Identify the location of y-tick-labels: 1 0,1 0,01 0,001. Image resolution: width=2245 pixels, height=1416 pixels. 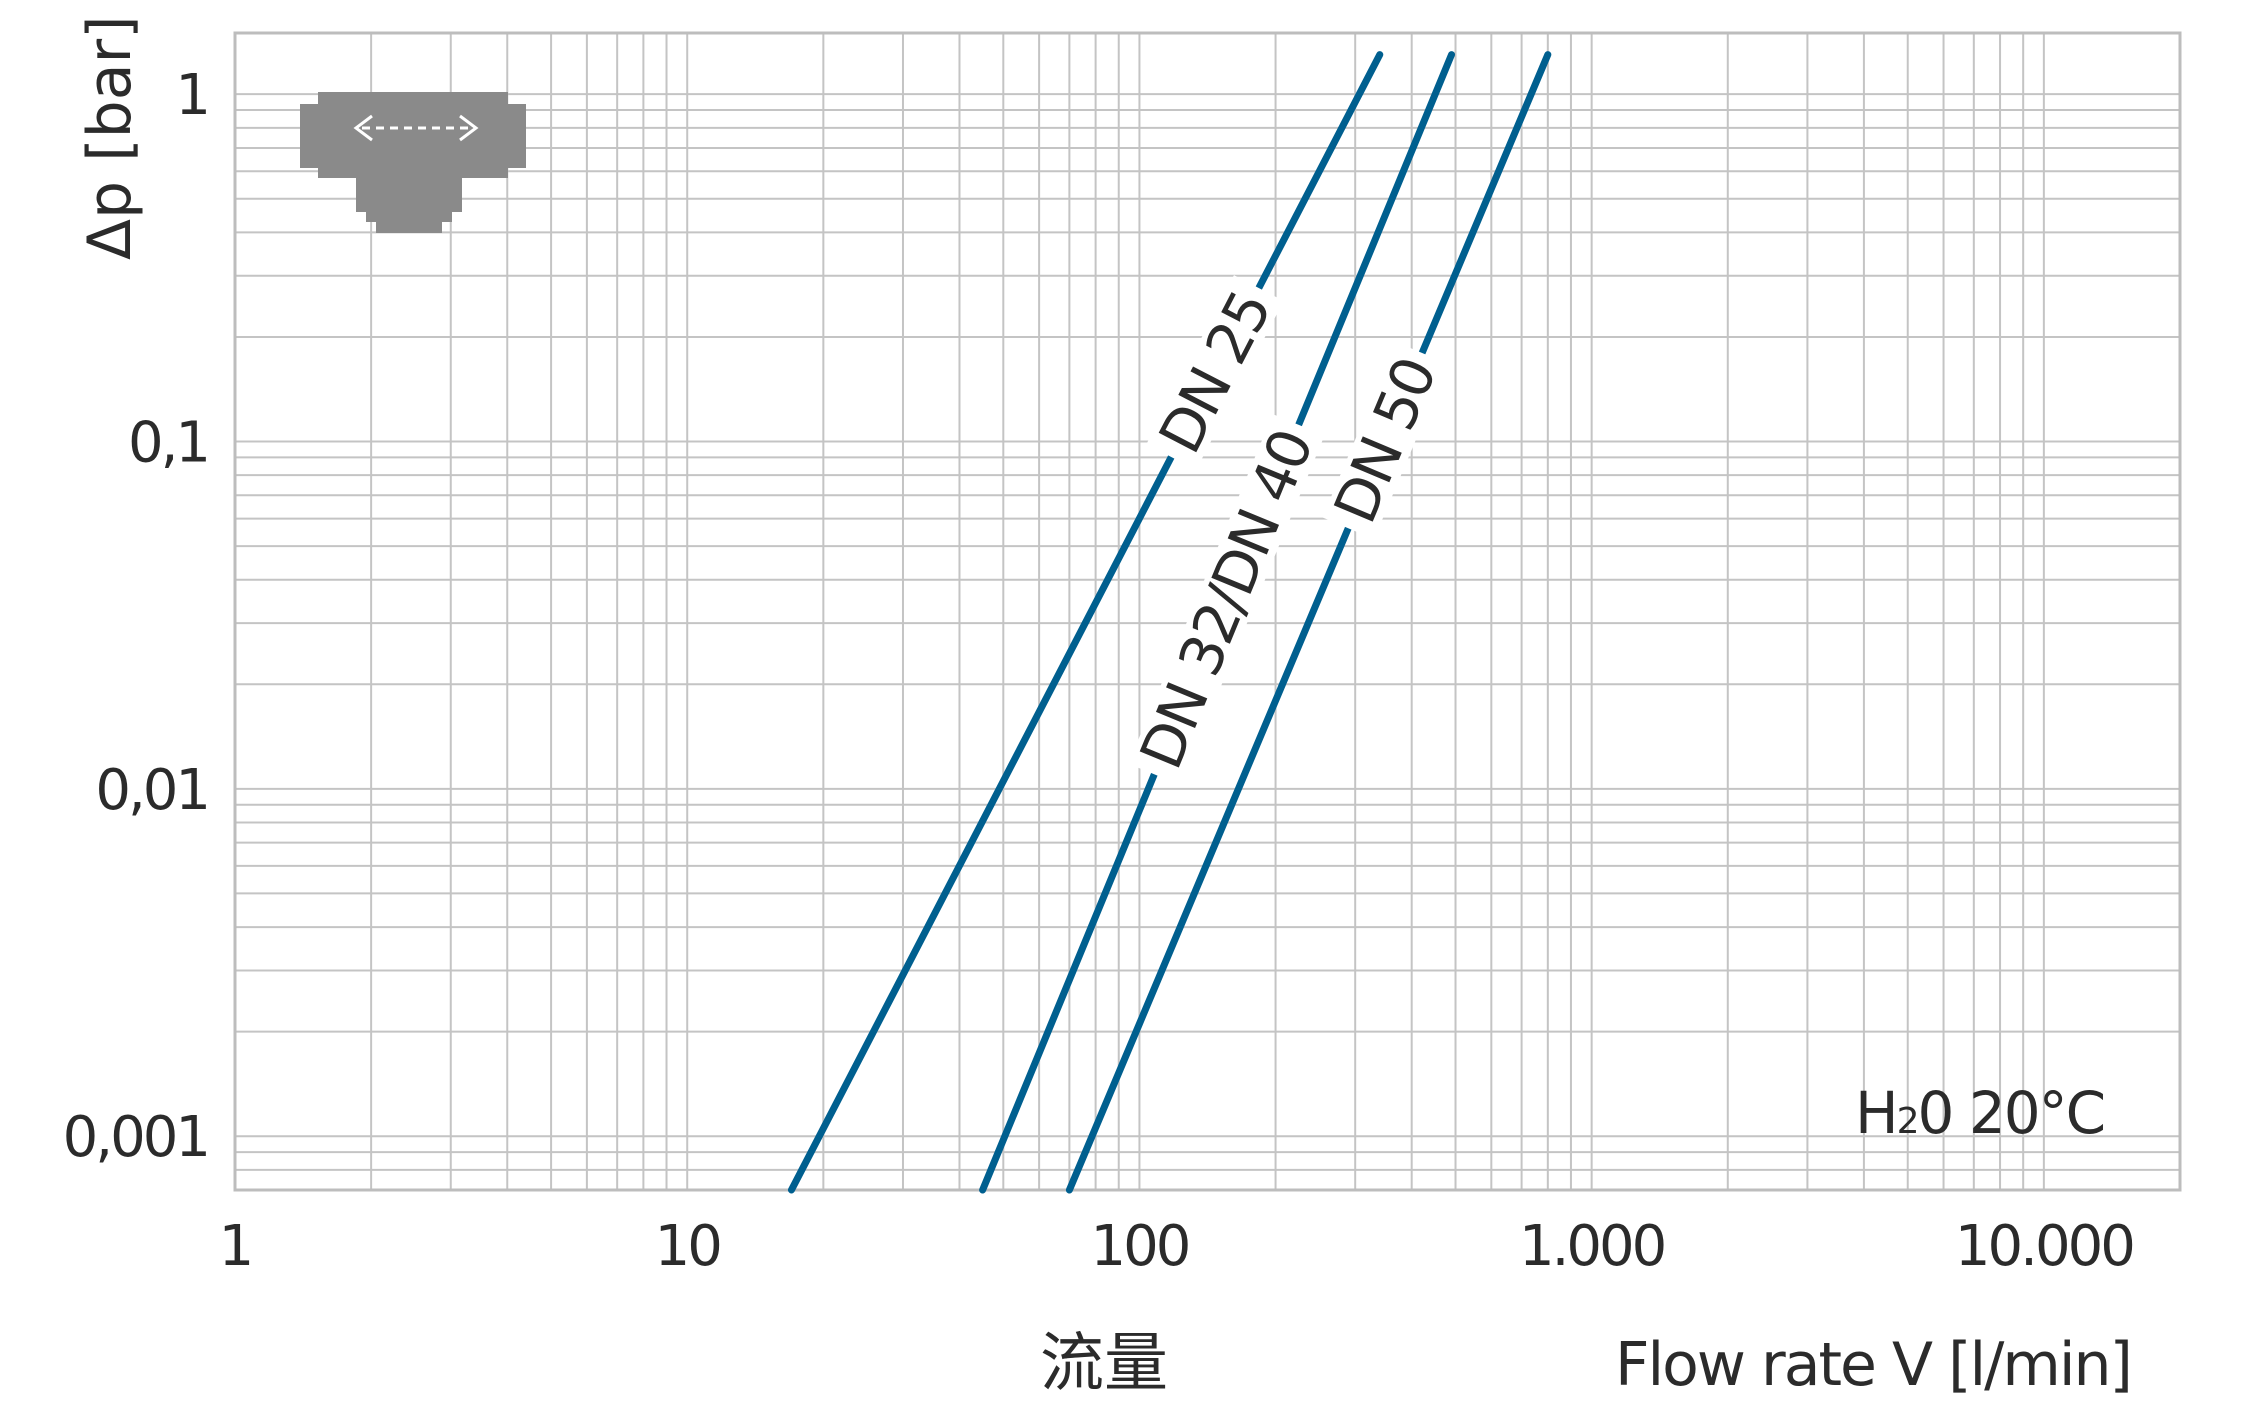
(137, 616).